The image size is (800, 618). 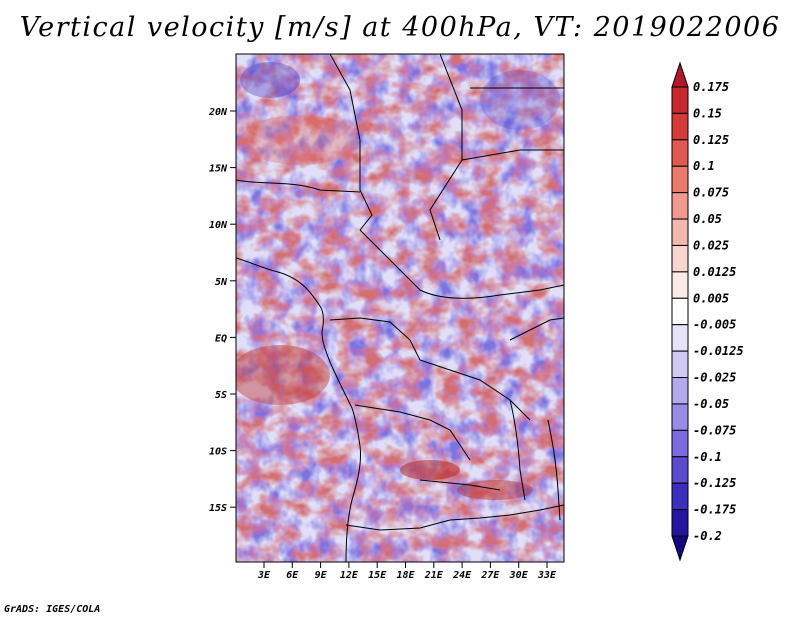 I want to click on lon-tick-label: 12E, so click(x=349, y=575).